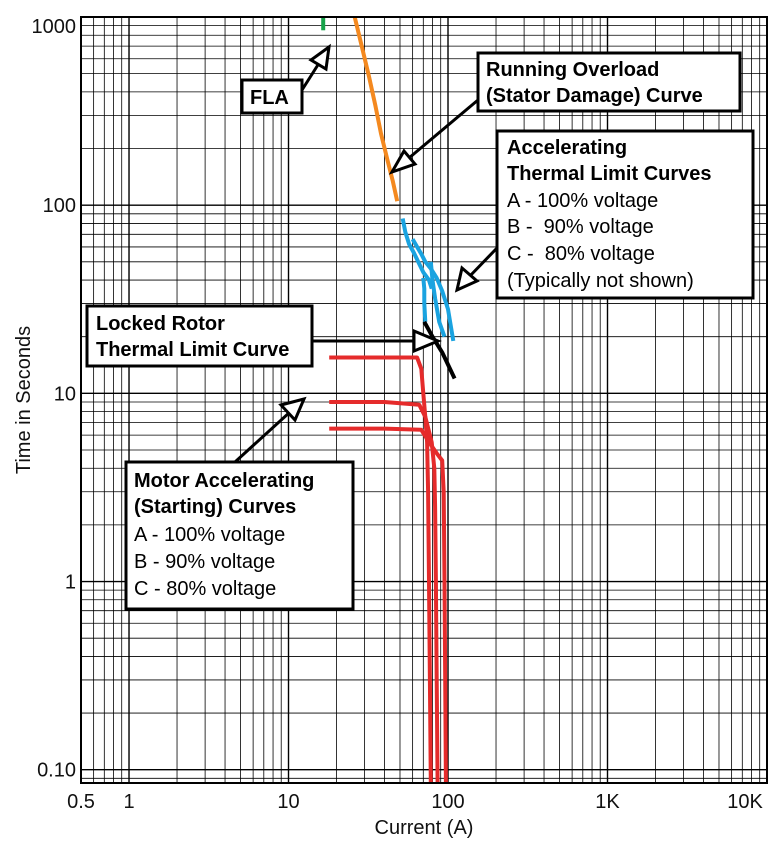  I want to click on motor-accelerating-line-4: B - 90% voltage, so click(204, 562).